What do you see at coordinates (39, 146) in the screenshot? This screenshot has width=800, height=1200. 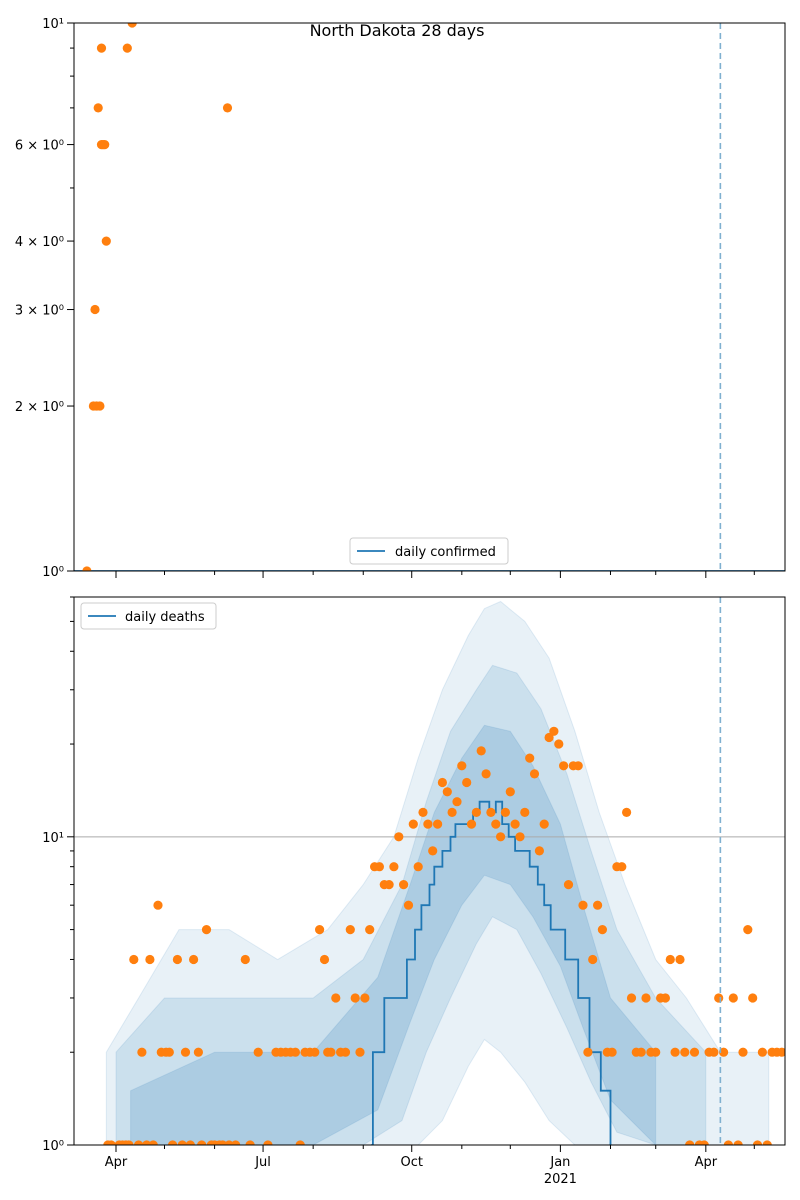 I see `top-y-tick-label: 6 × 10⁰` at bounding box center [39, 146].